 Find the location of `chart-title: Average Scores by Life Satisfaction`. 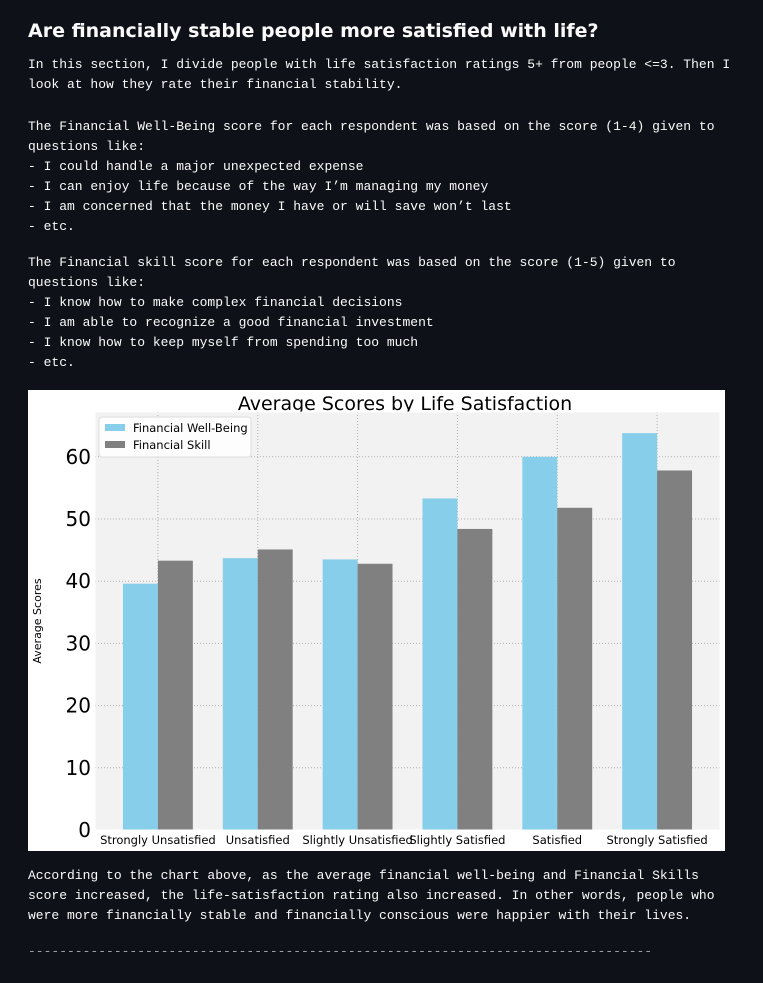

chart-title: Average Scores by Life Satisfaction is located at coordinates (405, 404).